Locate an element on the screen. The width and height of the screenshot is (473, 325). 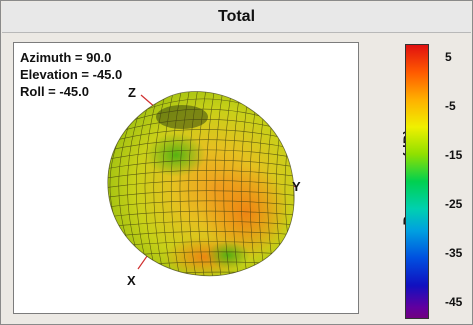
window-title: Total is located at coordinates (236, 16).